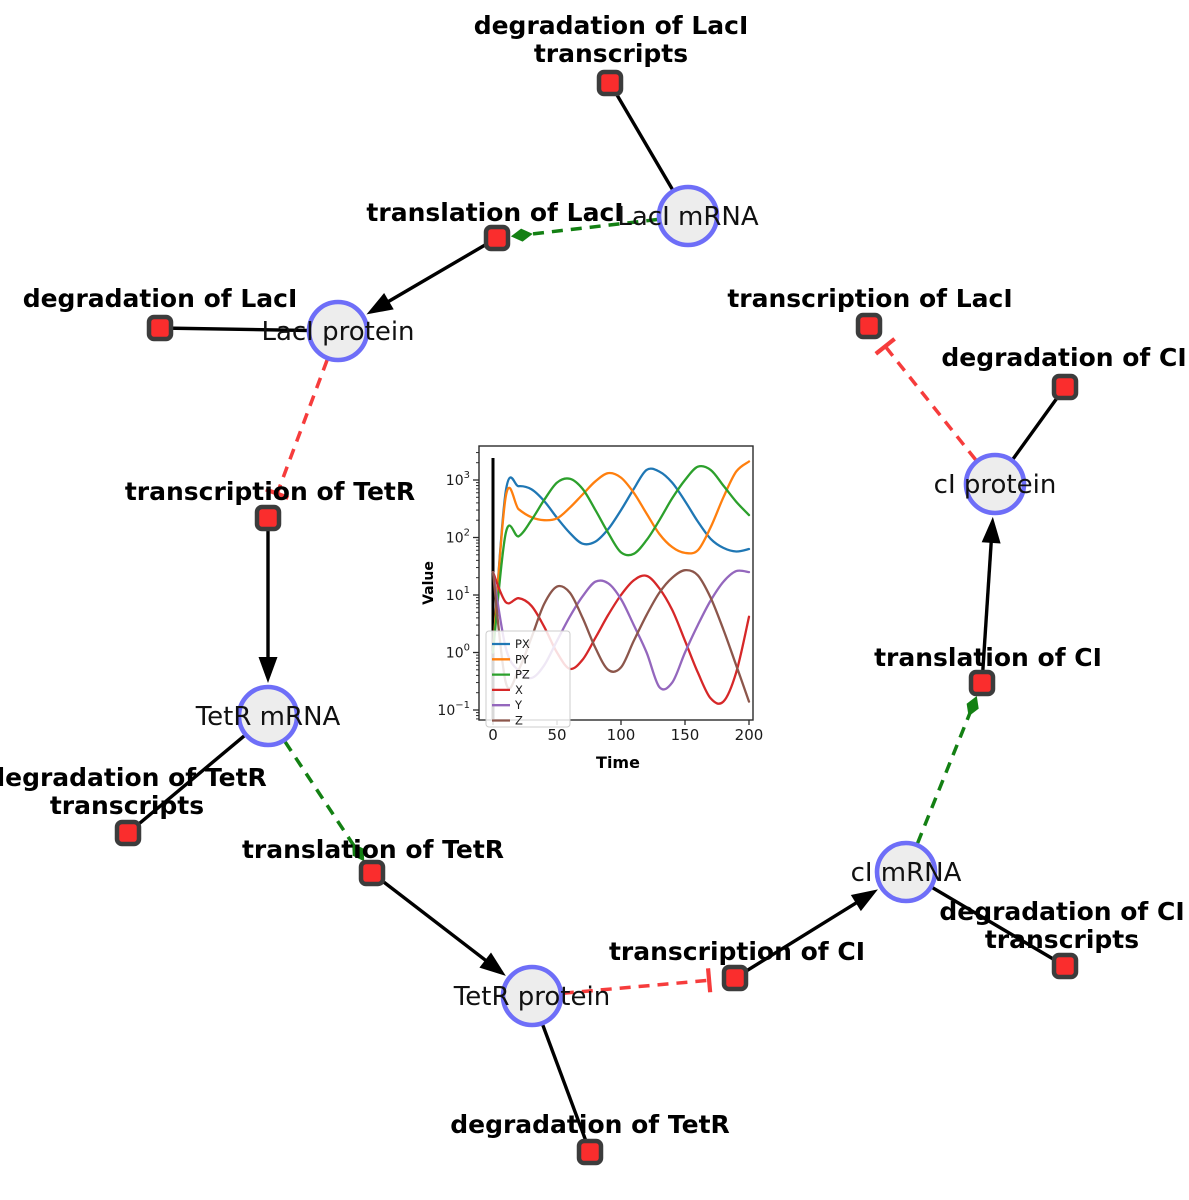 The height and width of the screenshot is (1200, 1189). I want to click on species-label-laci-protein: LacI protein, so click(337, 332).